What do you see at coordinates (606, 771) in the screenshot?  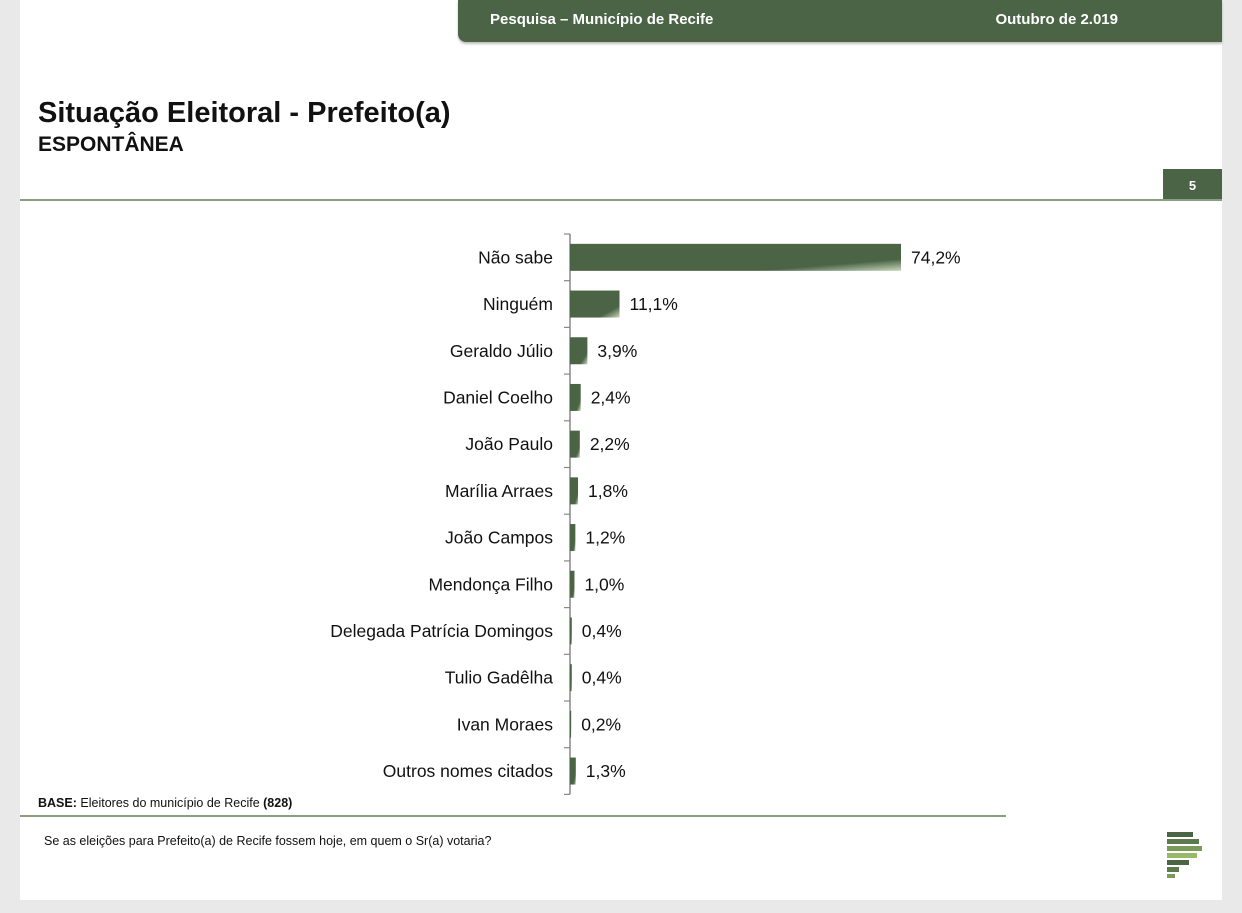 I see `value-label: 1,3%` at bounding box center [606, 771].